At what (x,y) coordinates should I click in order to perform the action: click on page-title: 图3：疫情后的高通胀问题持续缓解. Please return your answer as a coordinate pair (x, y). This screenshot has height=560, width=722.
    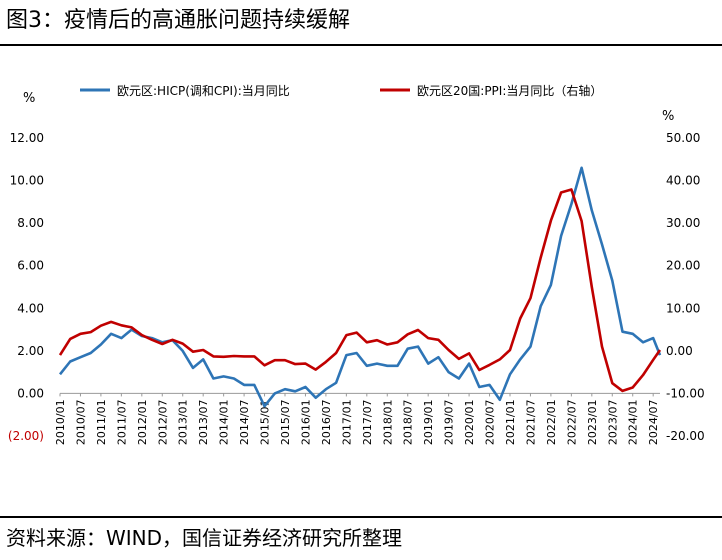
    Looking at the image, I should click on (178, 20).